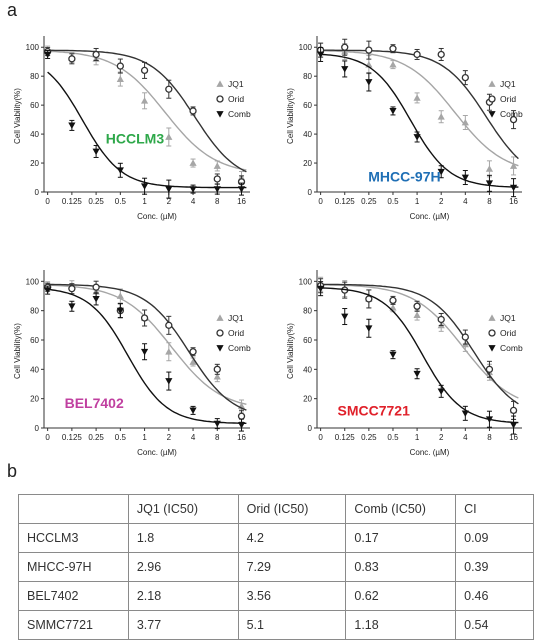 The width and height of the screenshot is (550, 644). I want to click on table-cell: 5.1, so click(292, 625).